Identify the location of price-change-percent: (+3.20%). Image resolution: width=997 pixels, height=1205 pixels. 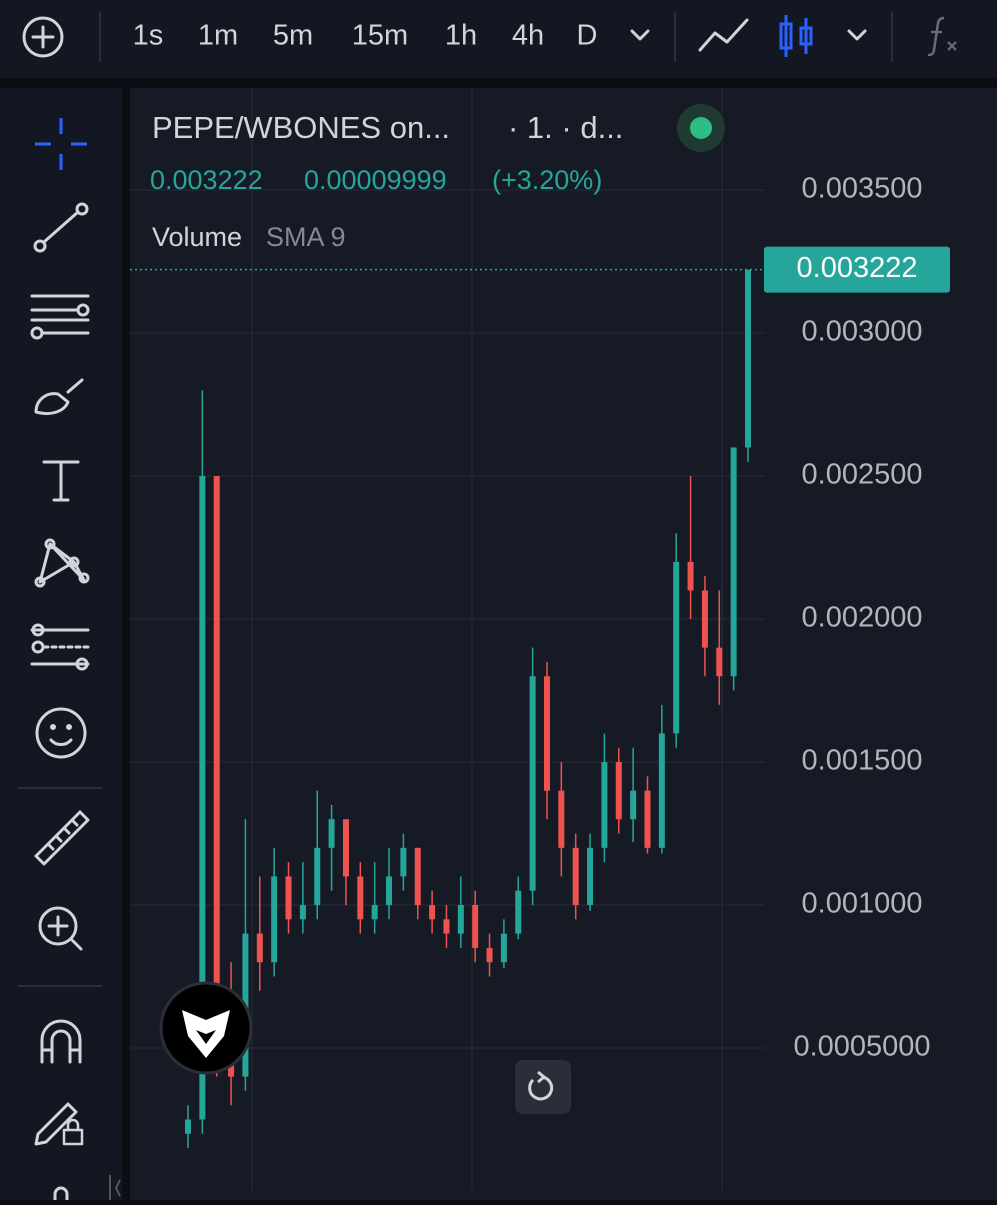
(547, 180).